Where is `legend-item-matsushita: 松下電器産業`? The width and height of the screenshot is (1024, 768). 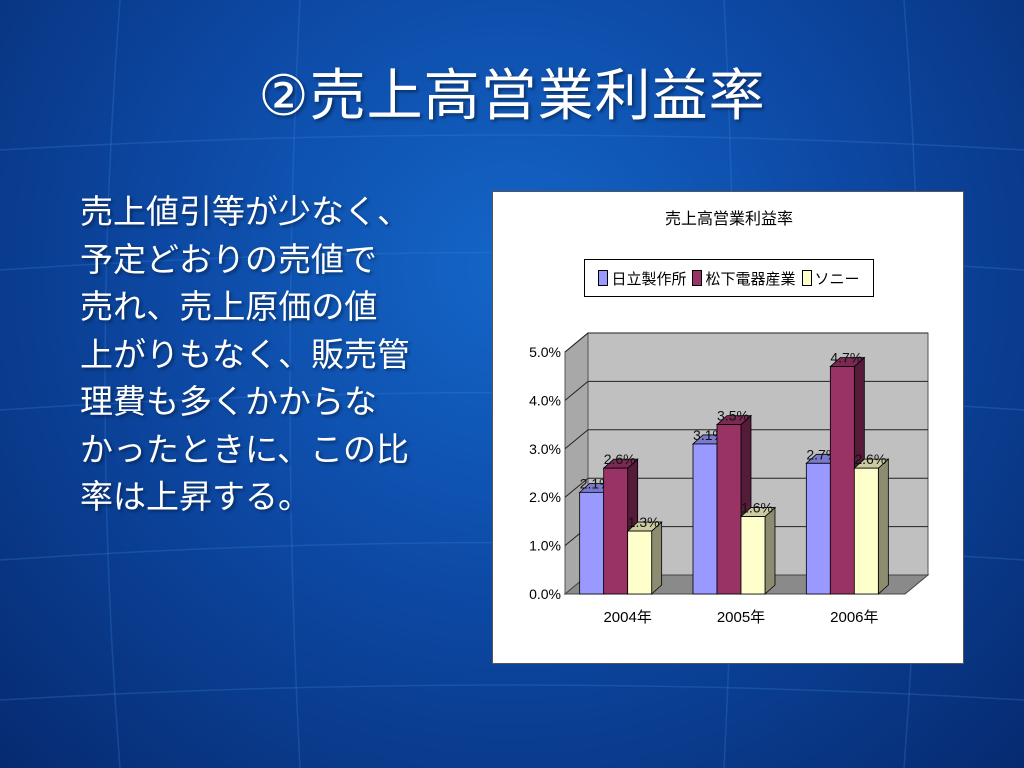
legend-item-matsushita: 松下電器産業 is located at coordinates (744, 278).